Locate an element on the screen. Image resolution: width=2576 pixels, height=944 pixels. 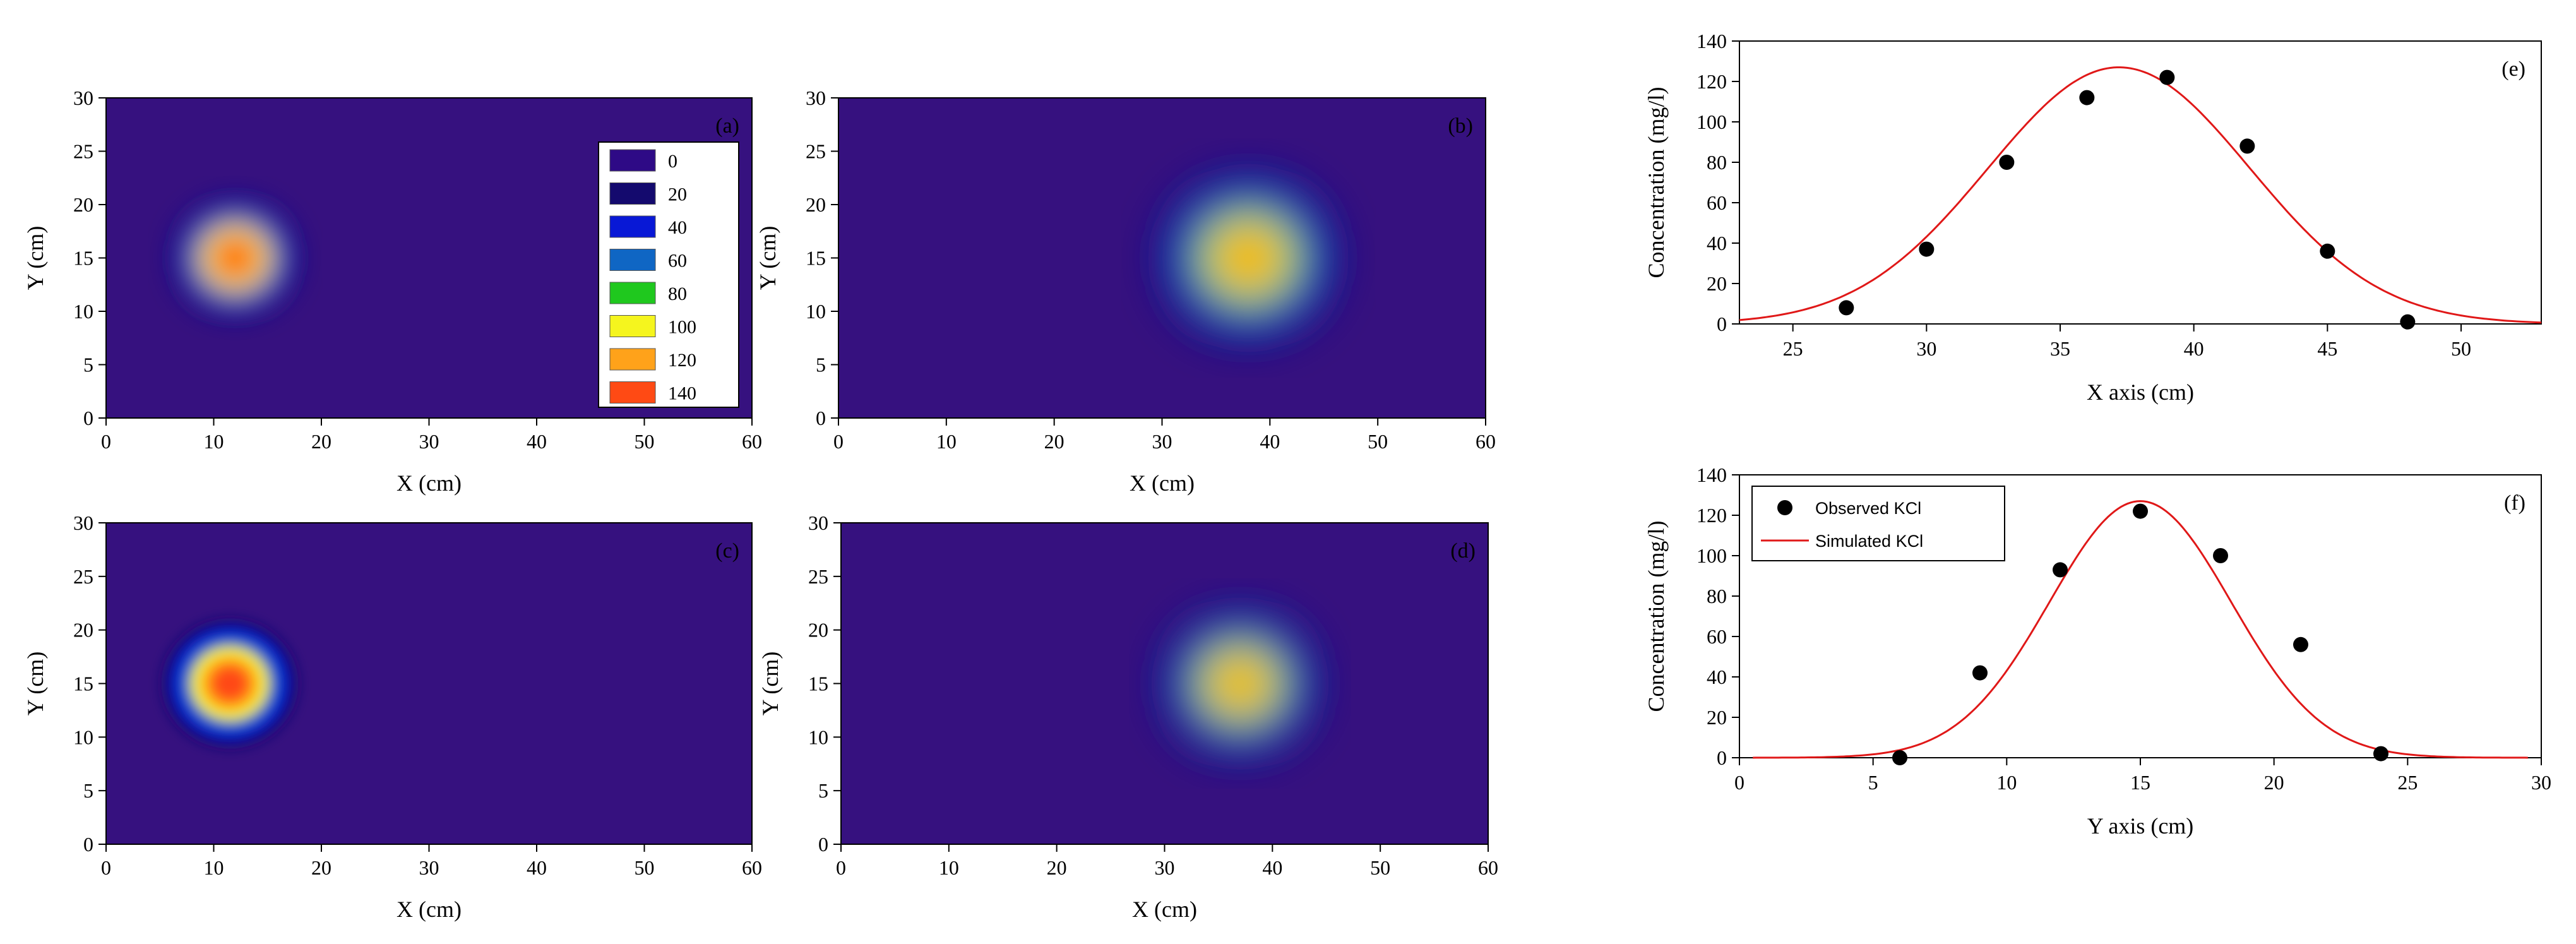
legend-observed-label: Observed KCl is located at coordinates (1868, 508).